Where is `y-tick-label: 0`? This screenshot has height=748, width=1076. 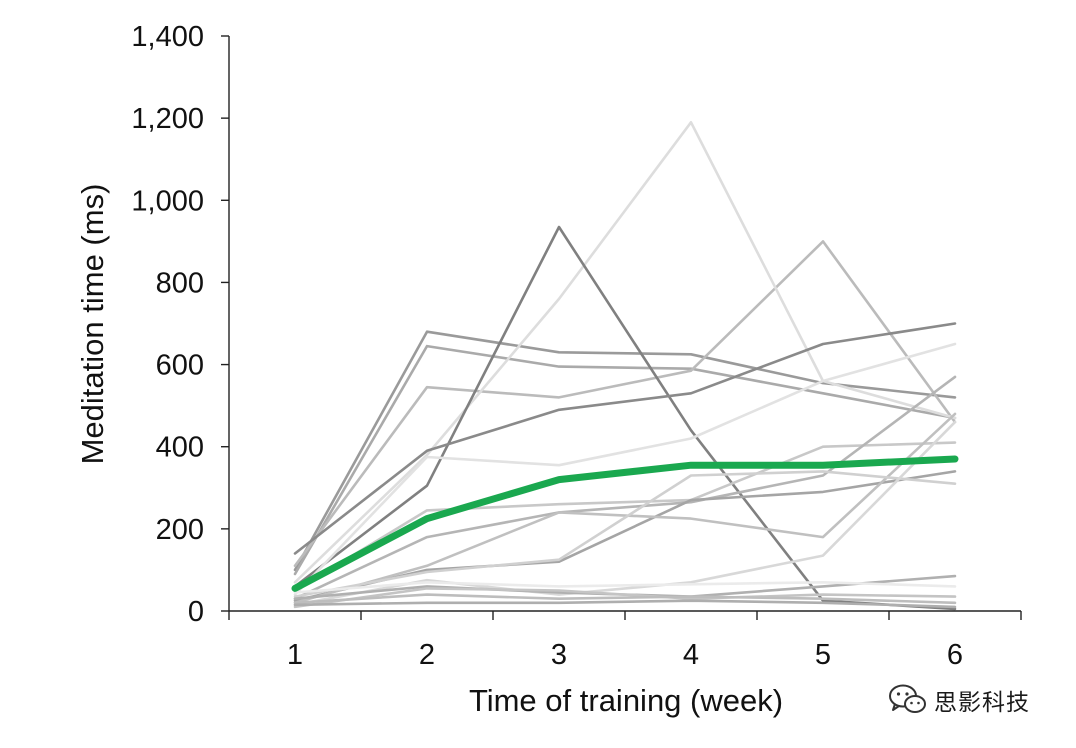
y-tick-label: 0 is located at coordinates (196, 612).